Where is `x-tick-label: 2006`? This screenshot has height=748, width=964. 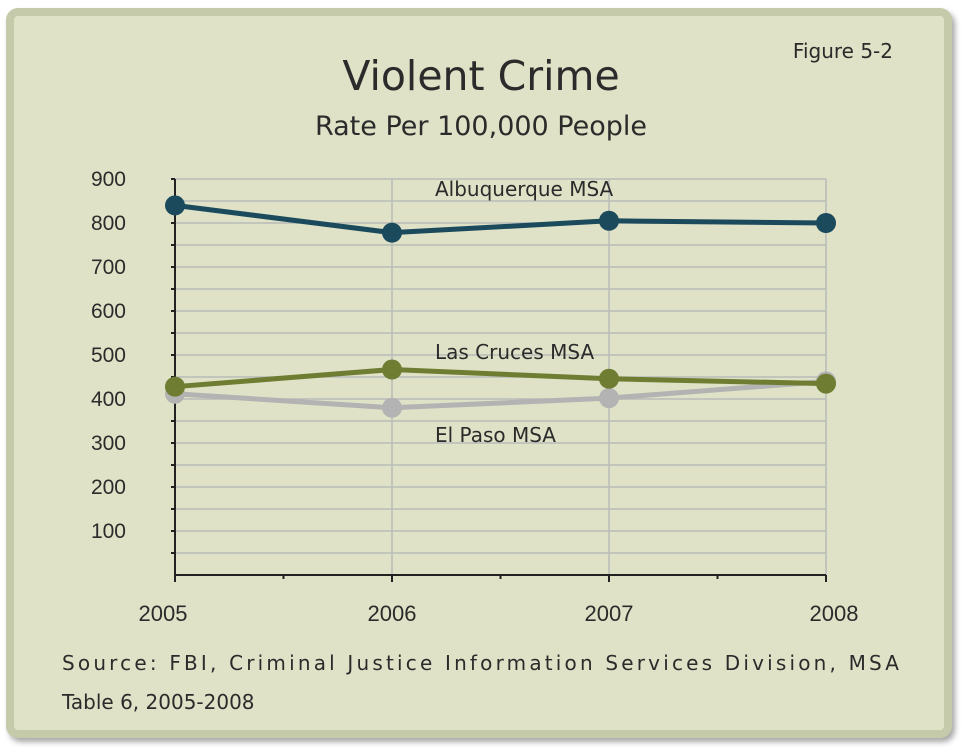
x-tick-label: 2006 is located at coordinates (392, 613).